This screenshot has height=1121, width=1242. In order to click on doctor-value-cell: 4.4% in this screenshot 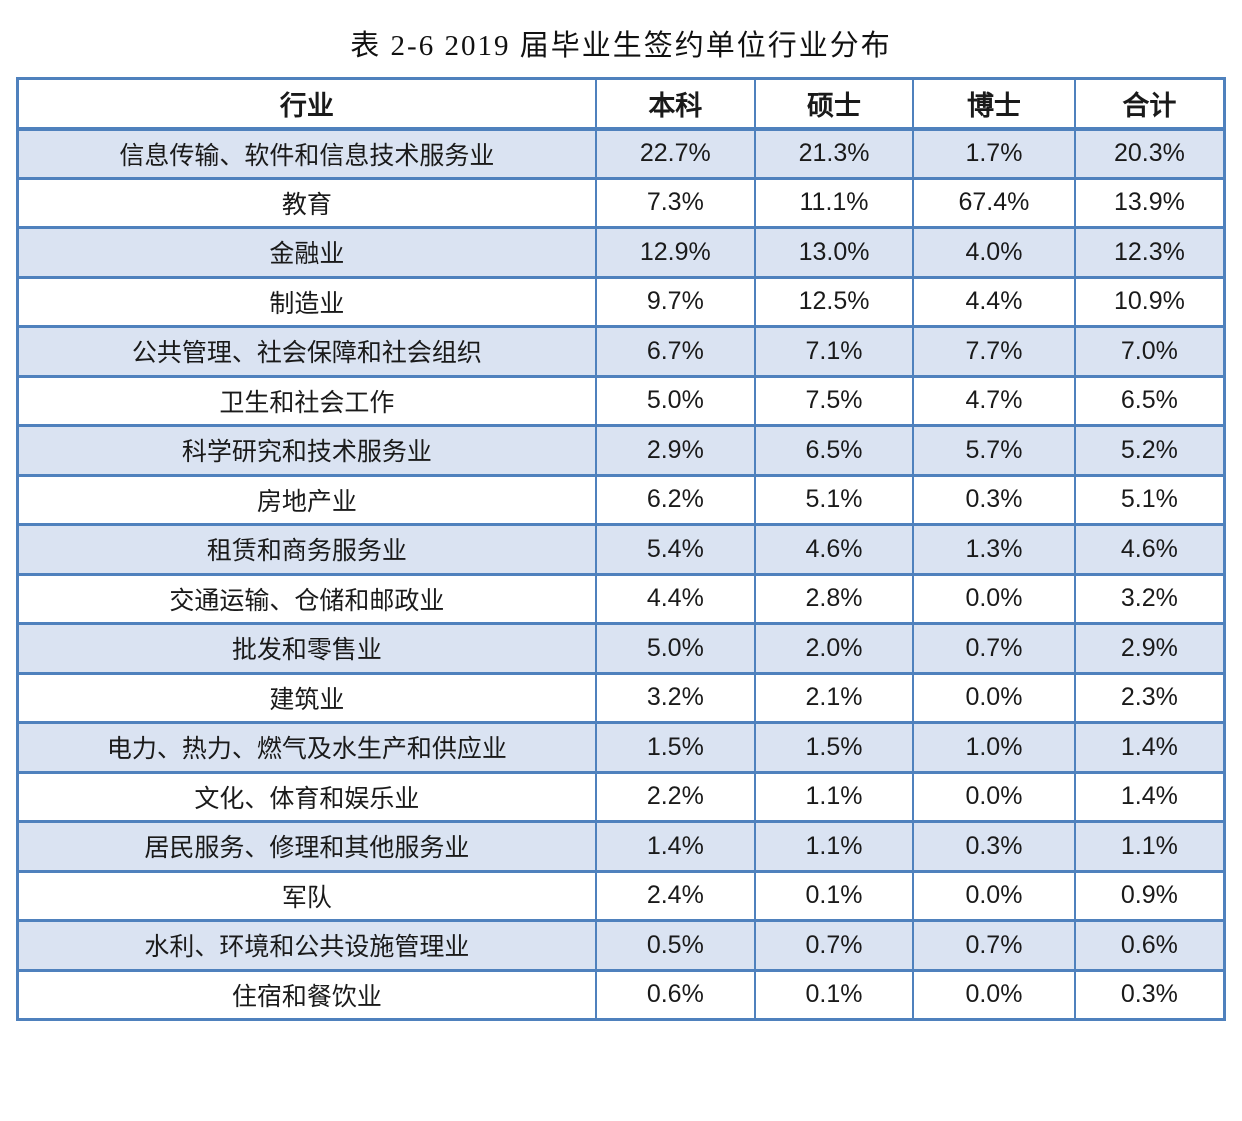, I will do `click(994, 301)`.